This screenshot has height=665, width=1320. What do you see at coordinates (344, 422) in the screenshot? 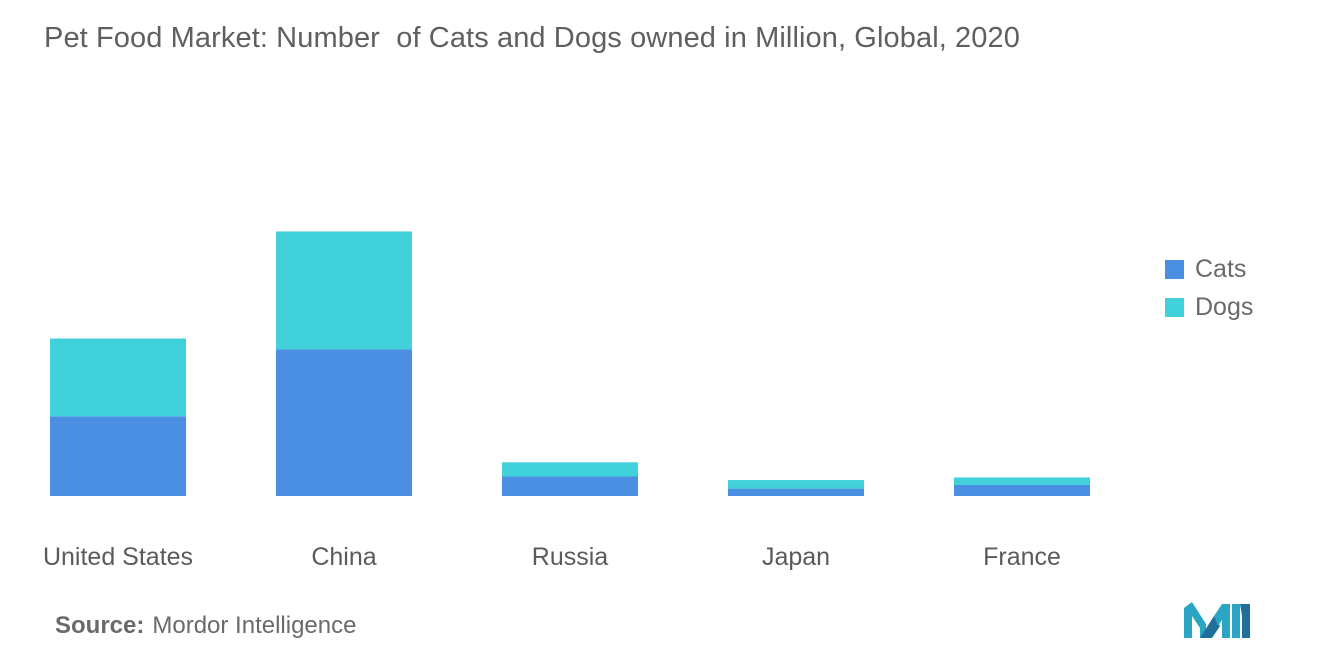
I see `bar-cats-china` at bounding box center [344, 422].